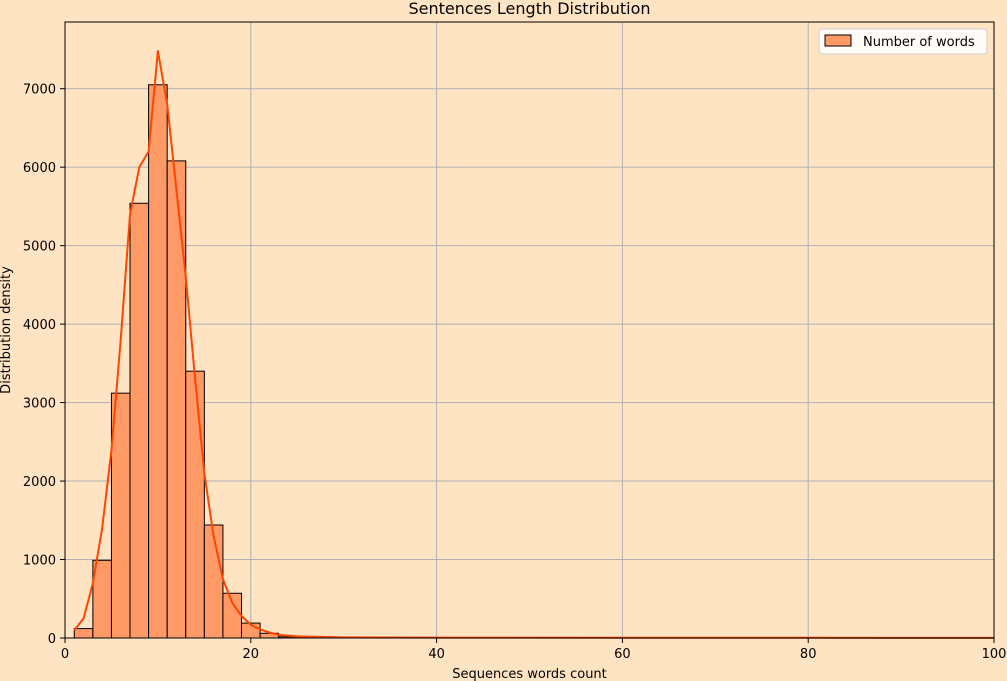 The image size is (1007, 681). Describe the element at coordinates (251, 654) in the screenshot. I see `x-tick-label: 20` at that location.